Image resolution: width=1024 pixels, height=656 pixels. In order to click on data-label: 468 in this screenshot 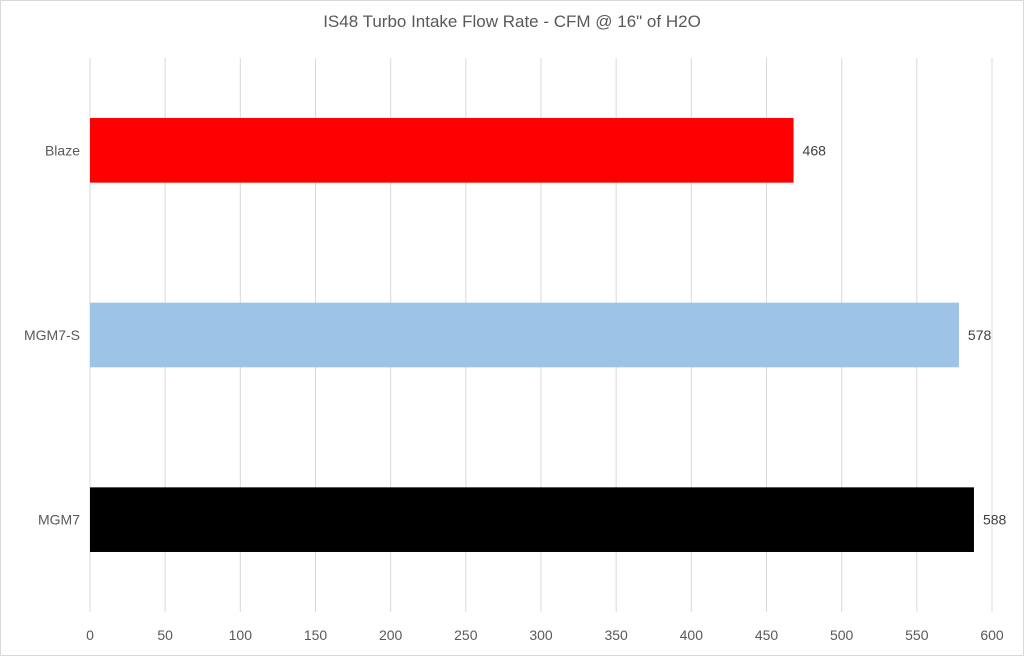, I will do `click(815, 150)`.